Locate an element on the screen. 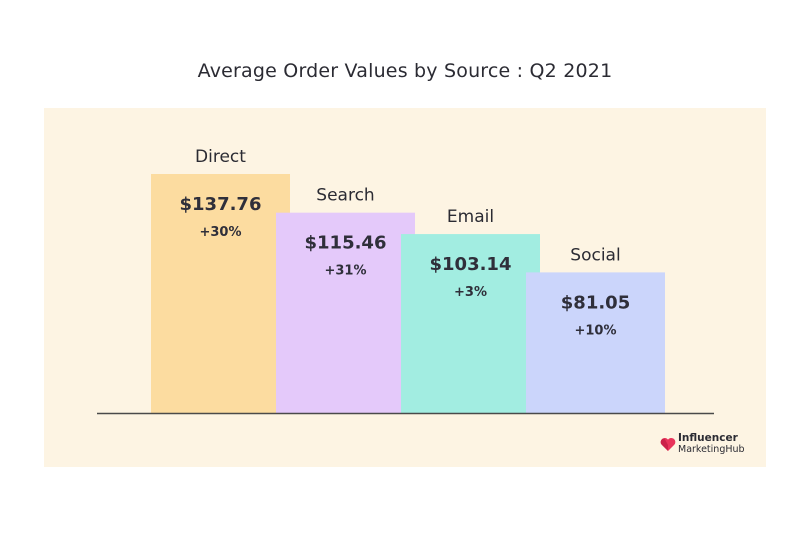  category-label: Email is located at coordinates (470, 217).